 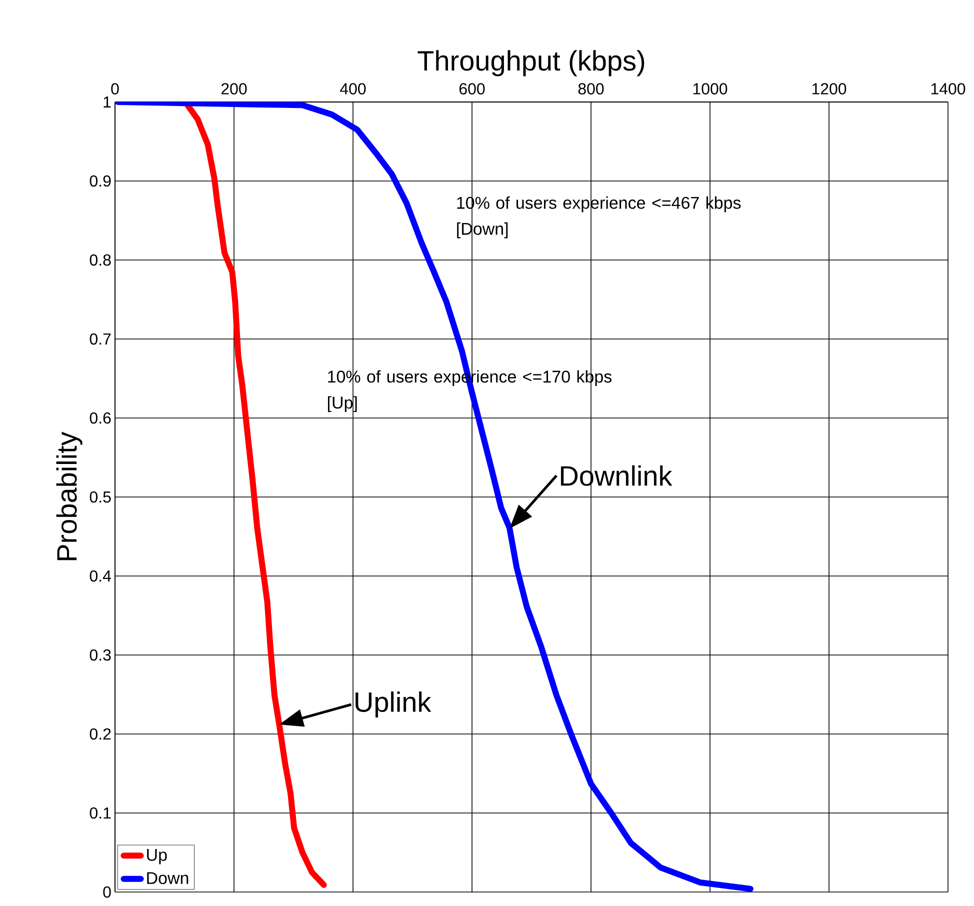 What do you see at coordinates (115, 88) in the screenshot?
I see `x-tick-label: 0` at bounding box center [115, 88].